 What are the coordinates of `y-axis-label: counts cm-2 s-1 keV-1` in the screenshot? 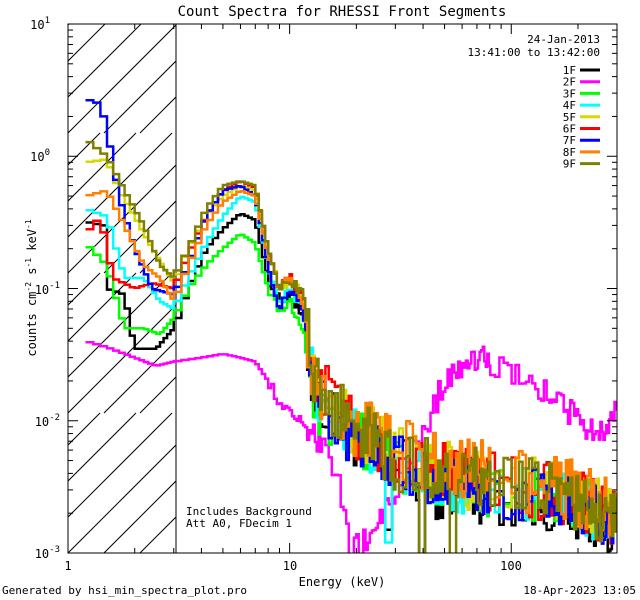 It's located at (31, 287).